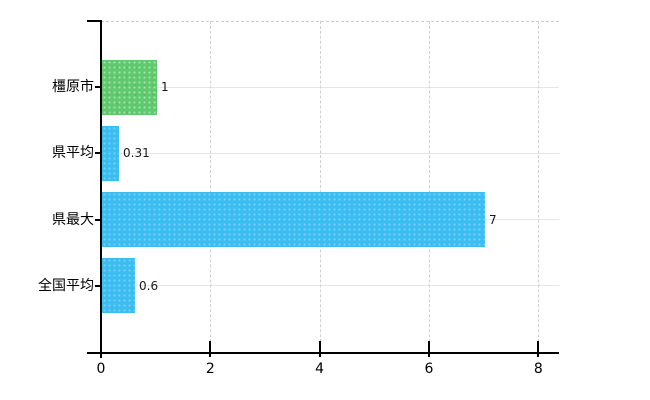 This screenshot has height=400, width=650. What do you see at coordinates (429, 369) in the screenshot?
I see `x-tick-label: 6` at bounding box center [429, 369].